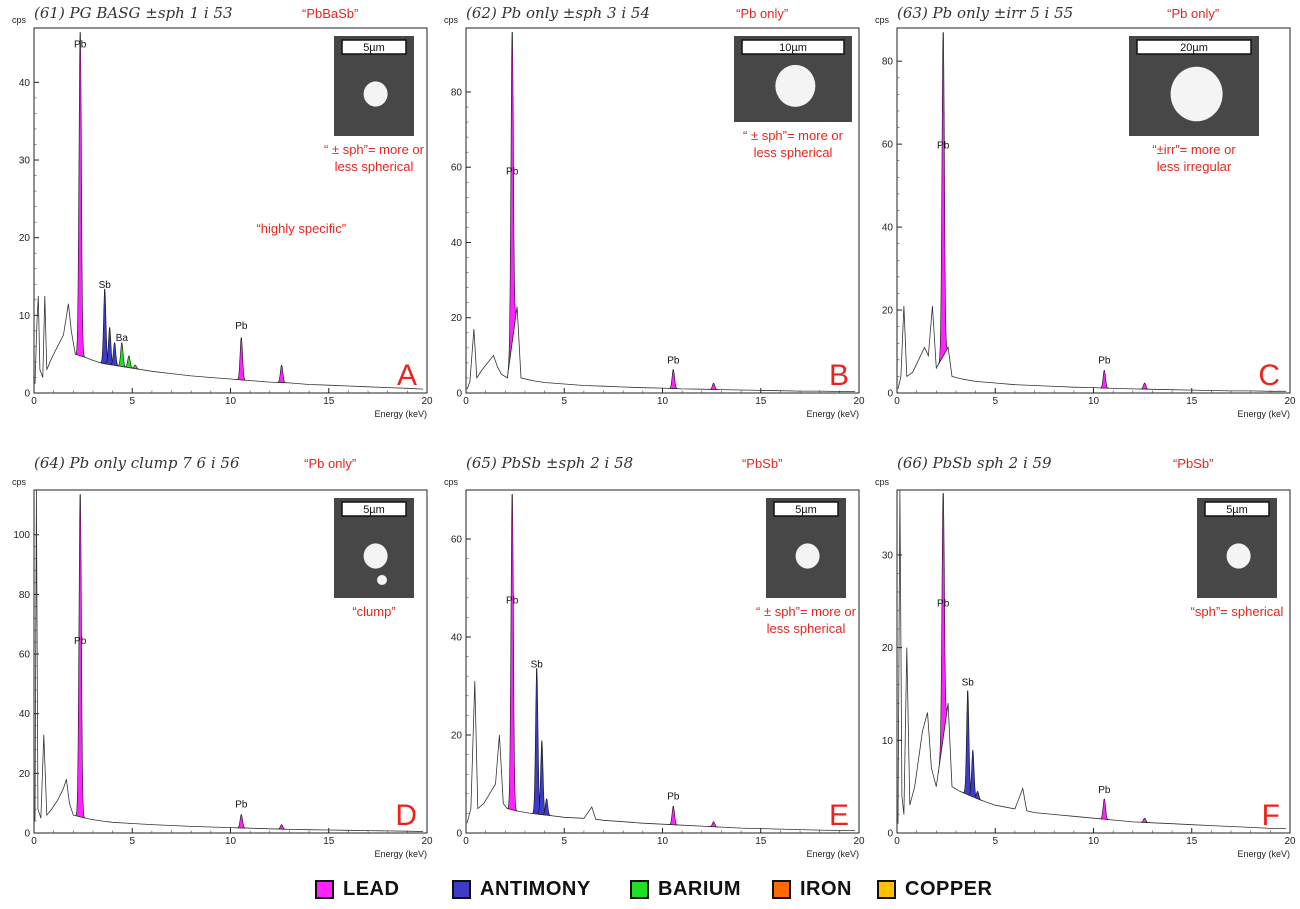  Describe the element at coordinates (1194, 166) in the screenshot. I see `morphology-note: less irregular` at that location.